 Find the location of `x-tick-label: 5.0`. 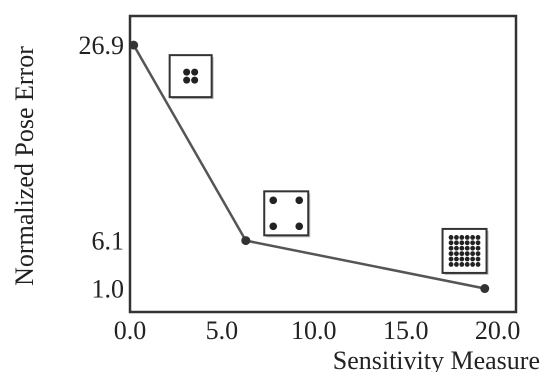

x-tick-label: 5.0 is located at coordinates (222, 330).